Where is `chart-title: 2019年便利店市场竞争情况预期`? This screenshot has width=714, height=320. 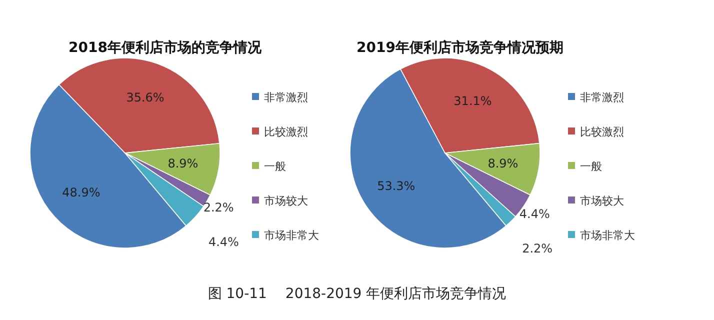 chart-title: 2019年便利店市场竞争情况预期 is located at coordinates (460, 47).